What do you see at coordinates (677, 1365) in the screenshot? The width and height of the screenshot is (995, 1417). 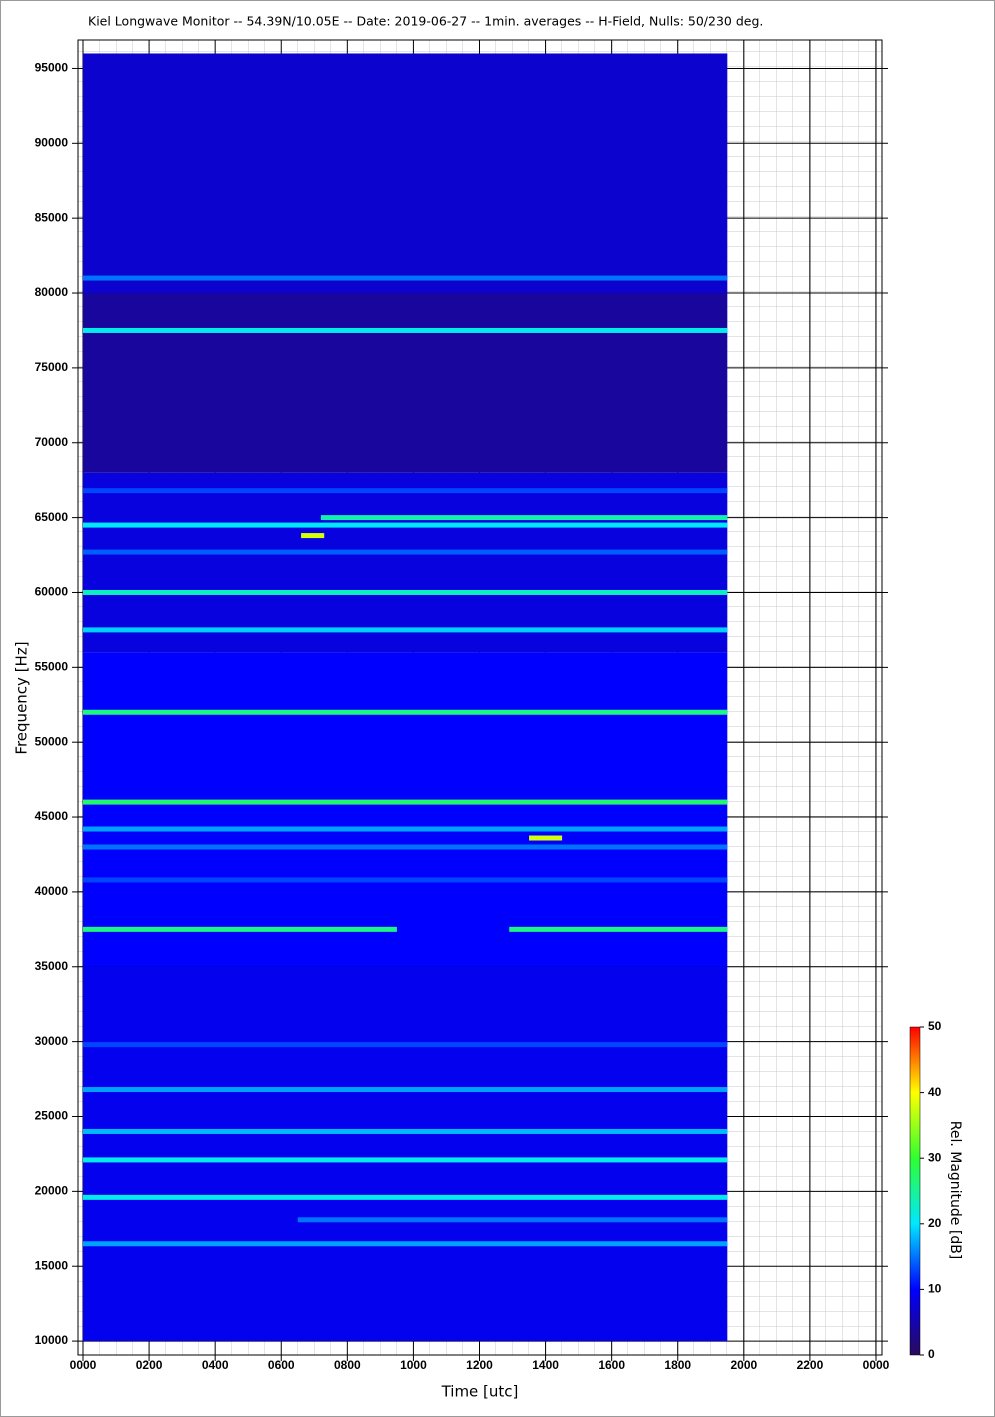 I see `x-tick-label: 1800` at bounding box center [677, 1365].